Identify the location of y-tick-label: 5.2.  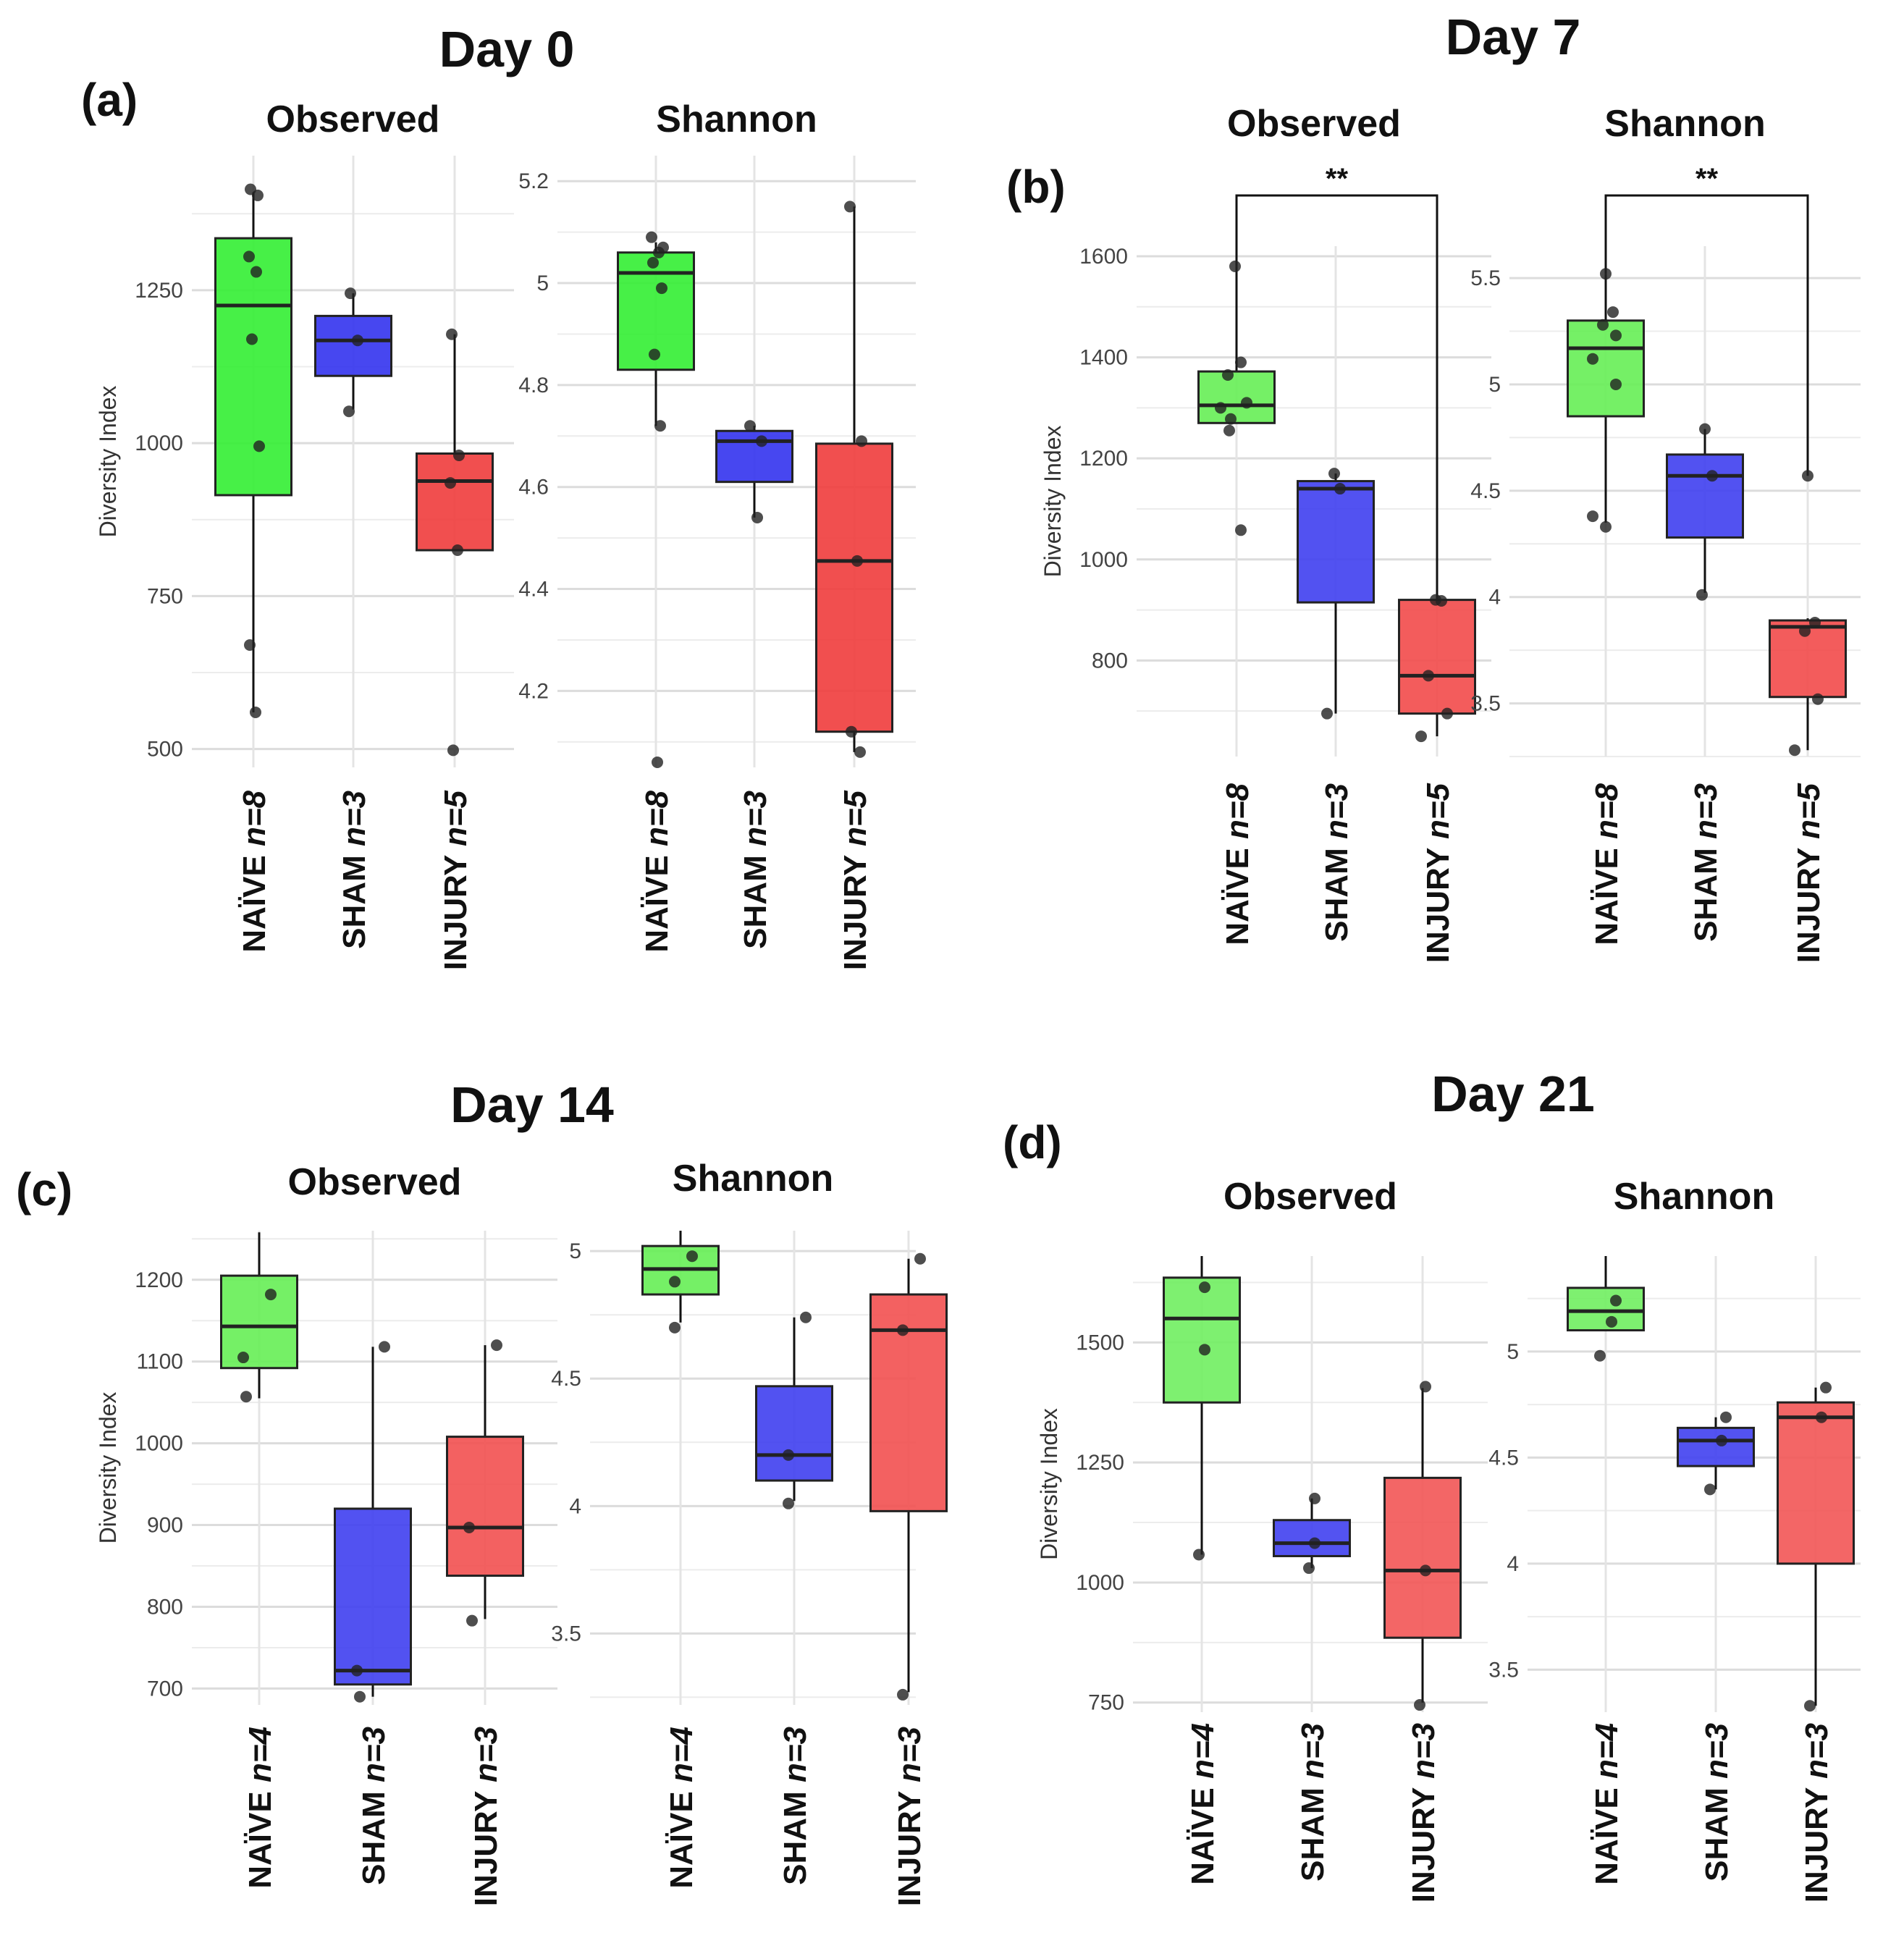
(533, 181).